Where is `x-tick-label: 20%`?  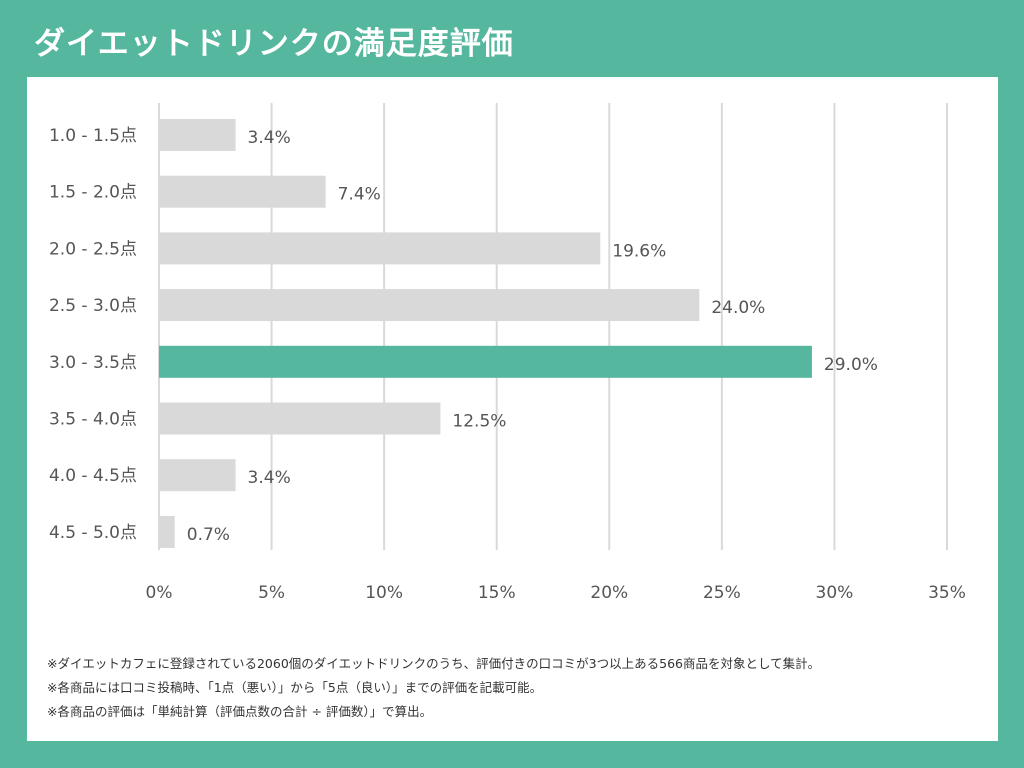 x-tick-label: 20% is located at coordinates (609, 593).